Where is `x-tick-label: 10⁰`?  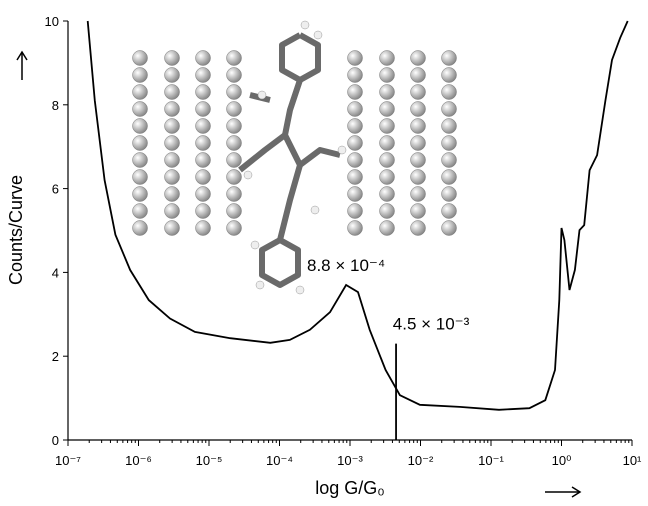 x-tick-label: 10⁰ is located at coordinates (562, 460).